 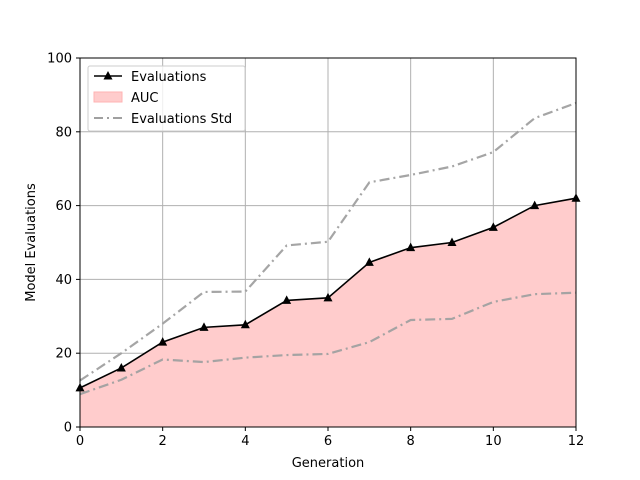 What do you see at coordinates (576, 441) in the screenshot?
I see `x-tick-label: 12` at bounding box center [576, 441].